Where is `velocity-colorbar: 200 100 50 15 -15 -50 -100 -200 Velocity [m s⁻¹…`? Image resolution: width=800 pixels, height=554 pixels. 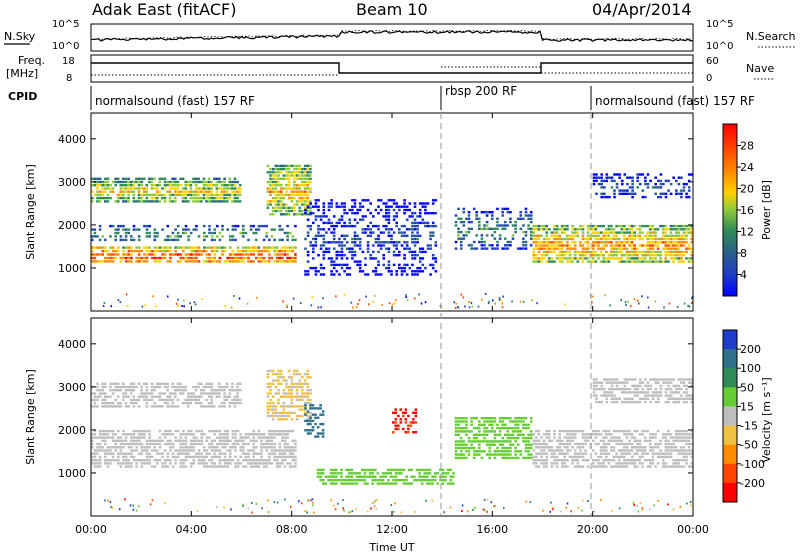 velocity-colorbar: 200 100 50 15 -15 -50 -100 -200 Velocity [m s⁻¹… is located at coordinates (747, 416).